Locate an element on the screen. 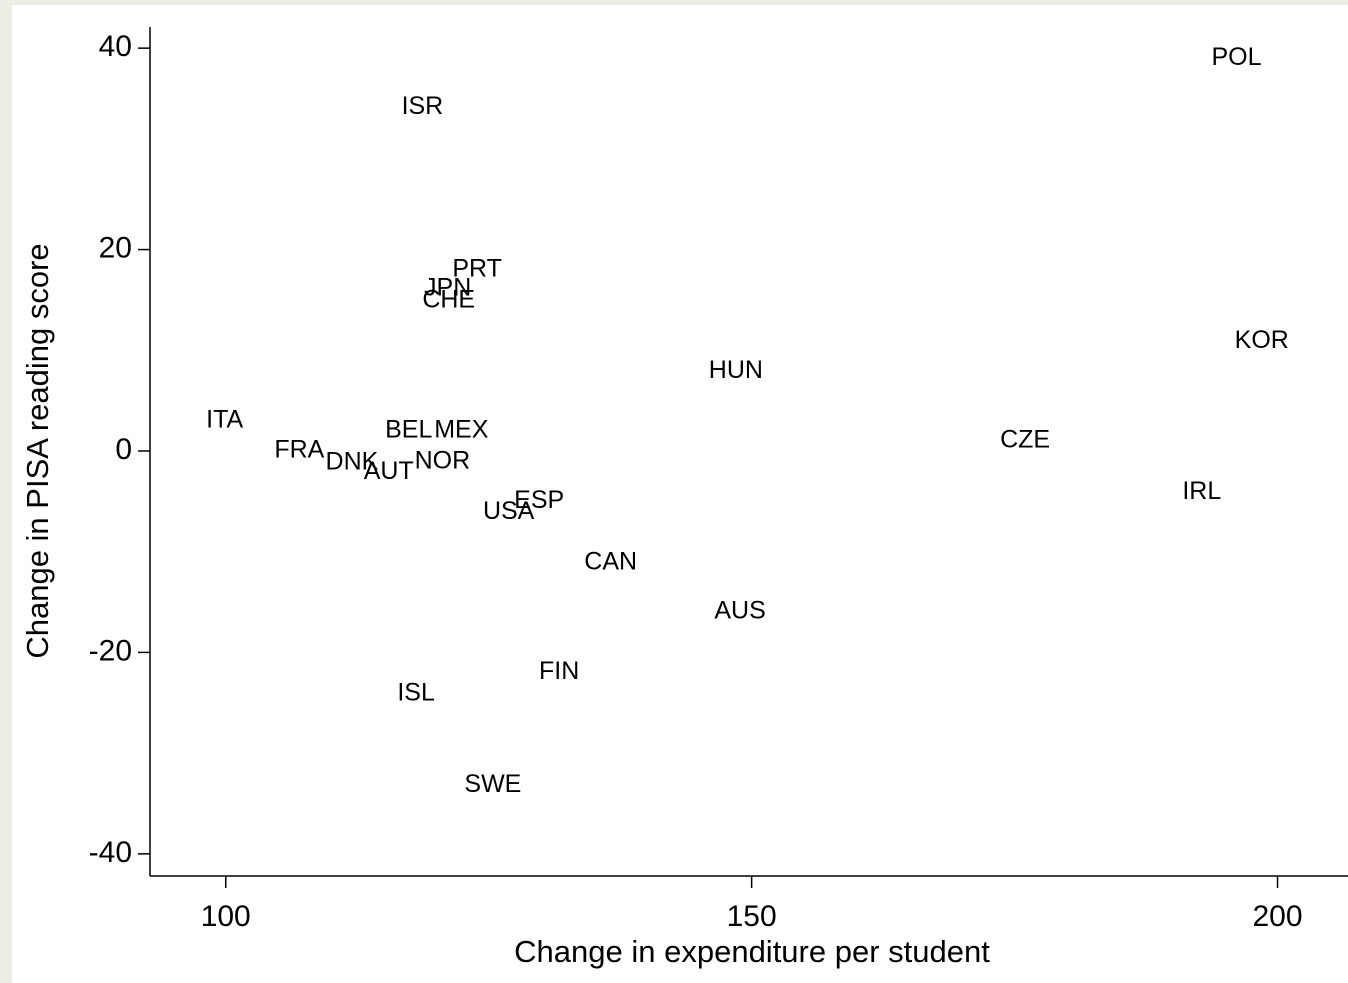 The height and width of the screenshot is (983, 1348). point-label: CAN is located at coordinates (610, 561).